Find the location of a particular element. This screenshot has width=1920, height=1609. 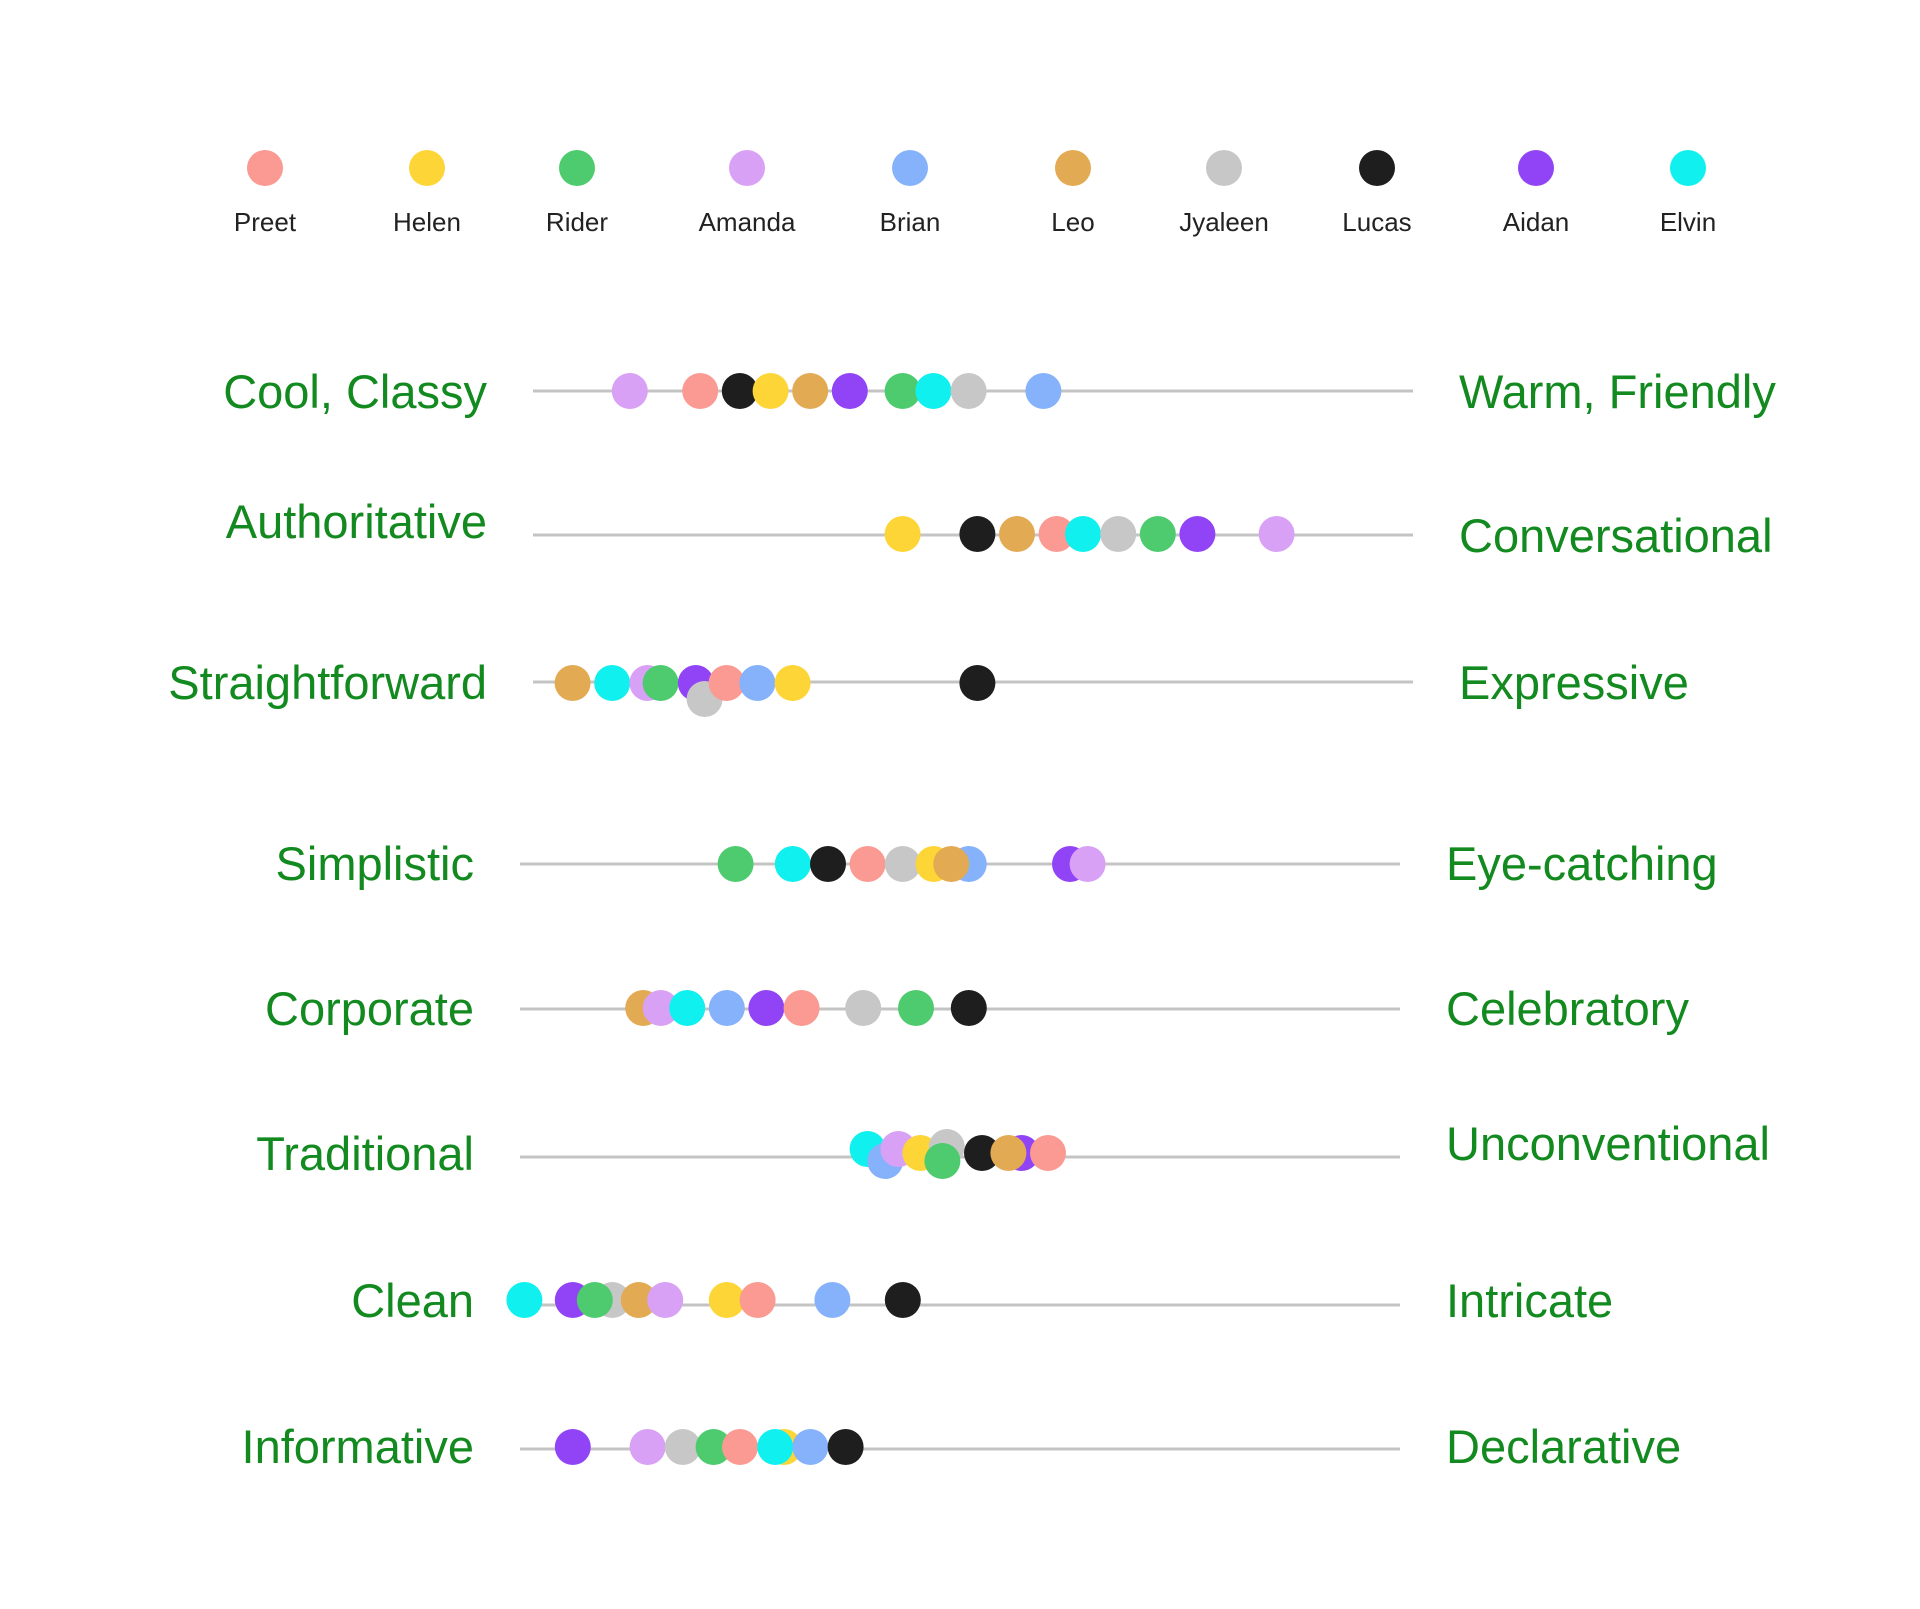

right-label-declarative: Declarative is located at coordinates (1563, 1446).